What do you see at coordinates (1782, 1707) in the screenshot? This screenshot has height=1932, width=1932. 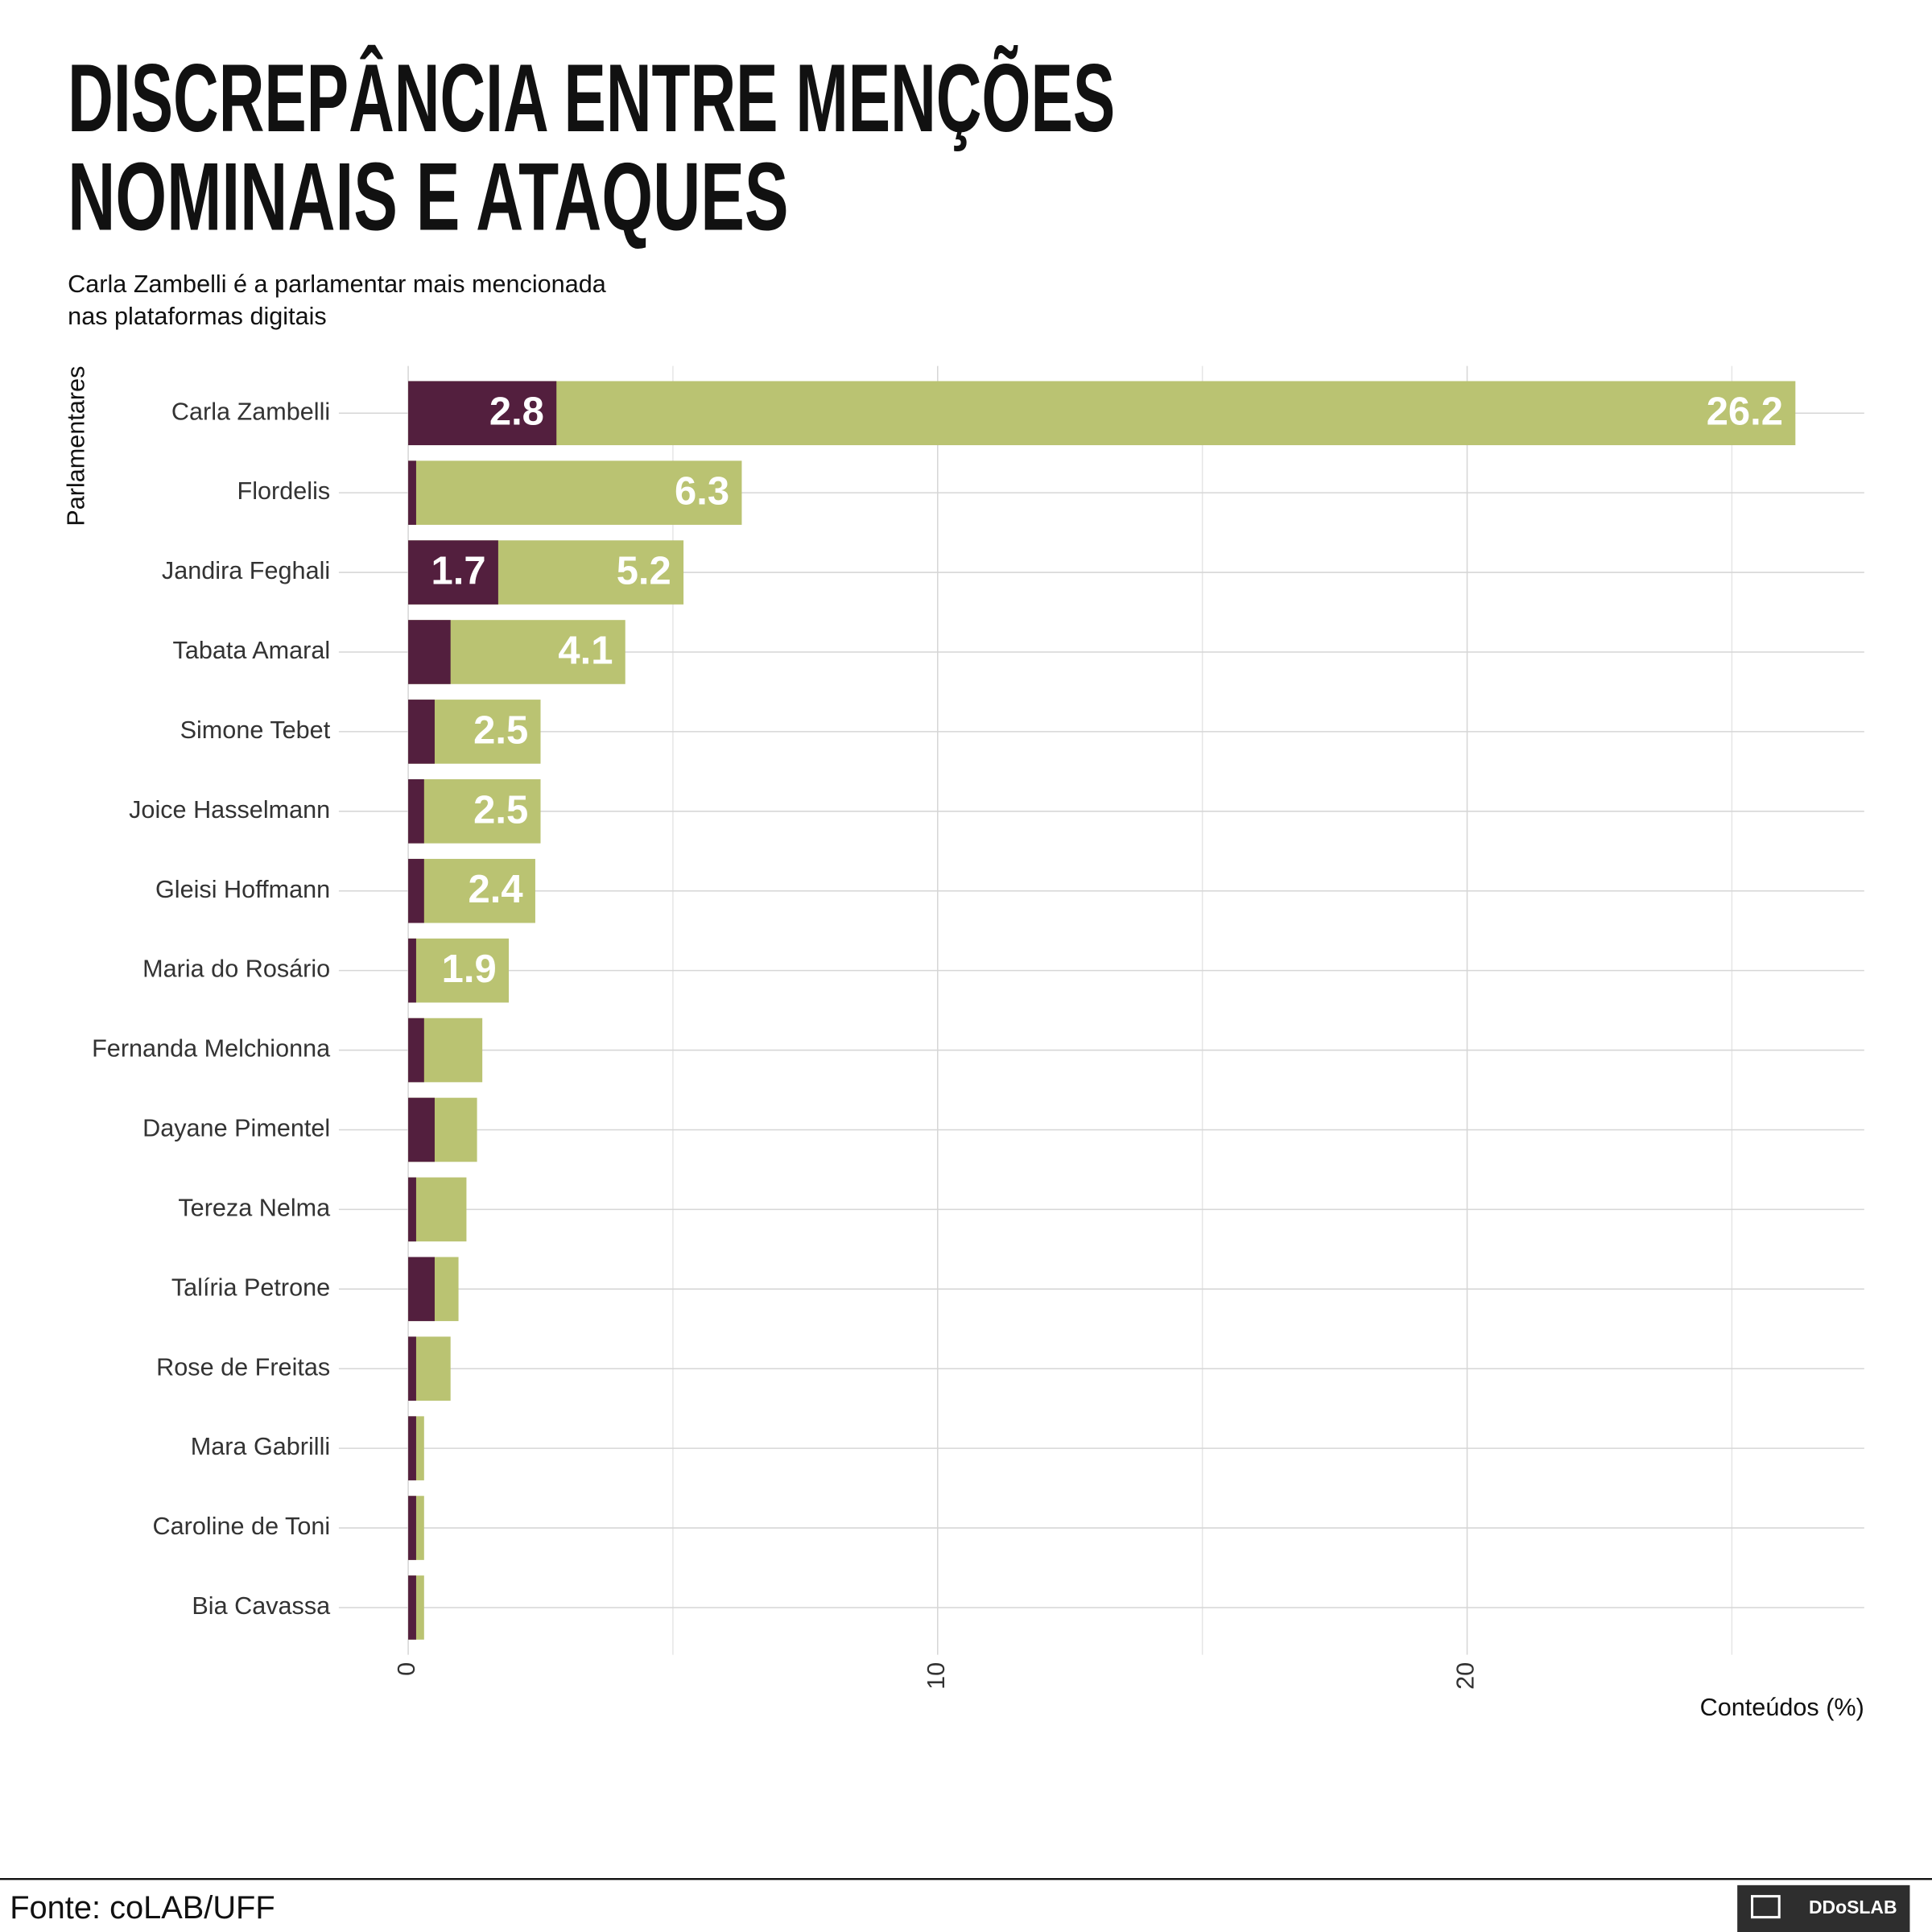 I see `x-axis-label: Conteúdos (%)` at bounding box center [1782, 1707].